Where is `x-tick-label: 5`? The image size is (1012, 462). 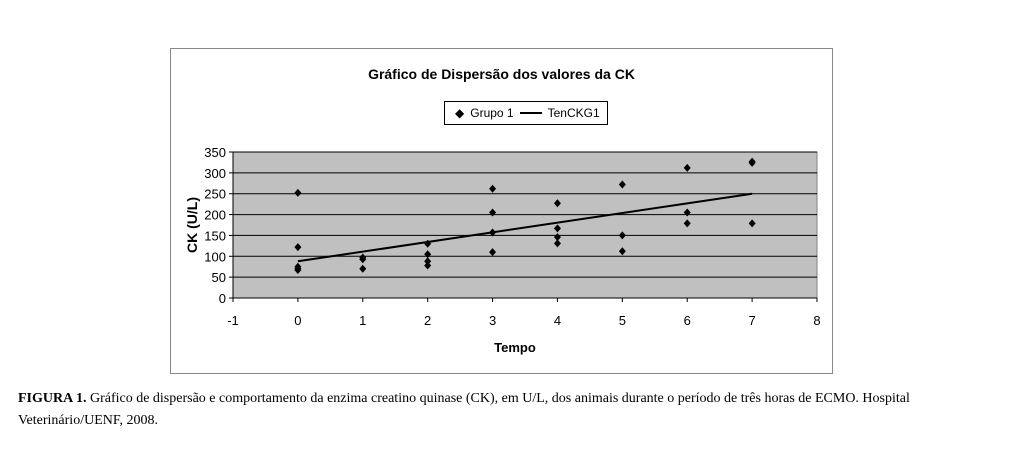 x-tick-label: 5 is located at coordinates (622, 320).